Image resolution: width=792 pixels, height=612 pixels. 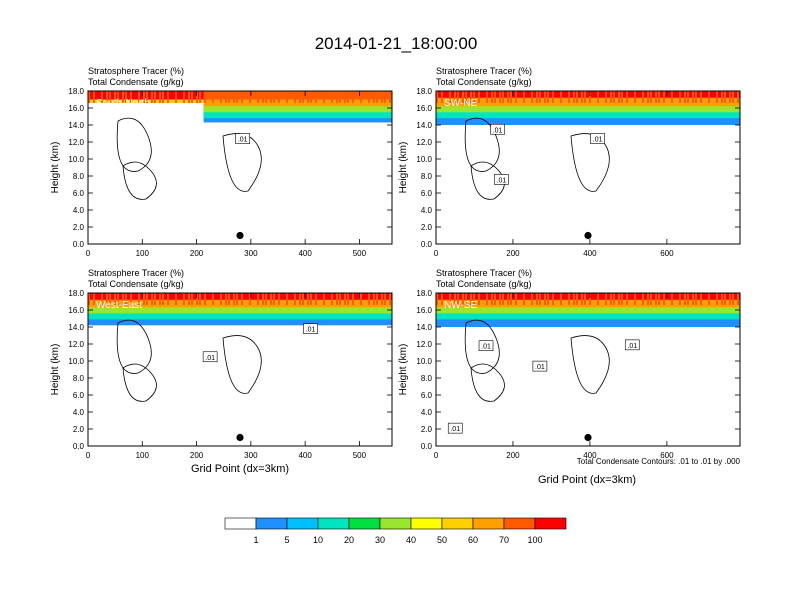 I want to click on plot-area: .01 .01, so click(x=240, y=347).